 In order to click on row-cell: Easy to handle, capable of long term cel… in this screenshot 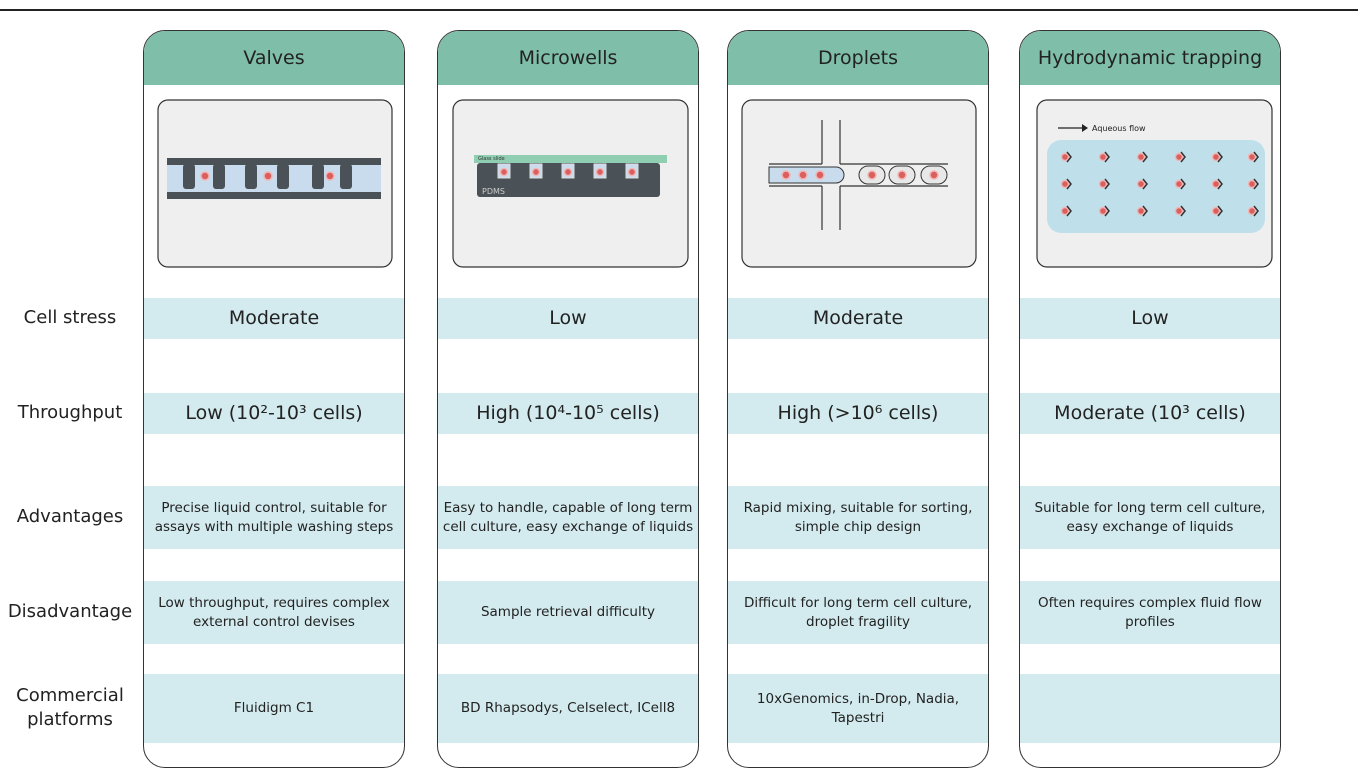, I will do `click(568, 517)`.